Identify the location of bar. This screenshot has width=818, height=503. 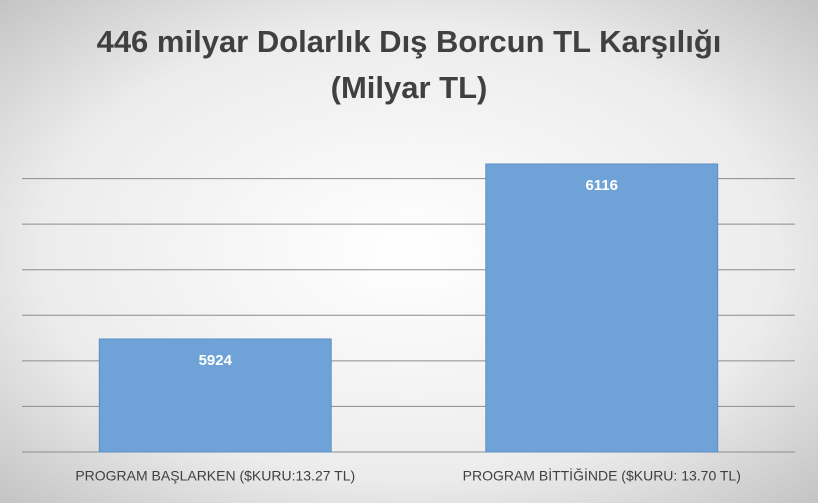
(215, 395).